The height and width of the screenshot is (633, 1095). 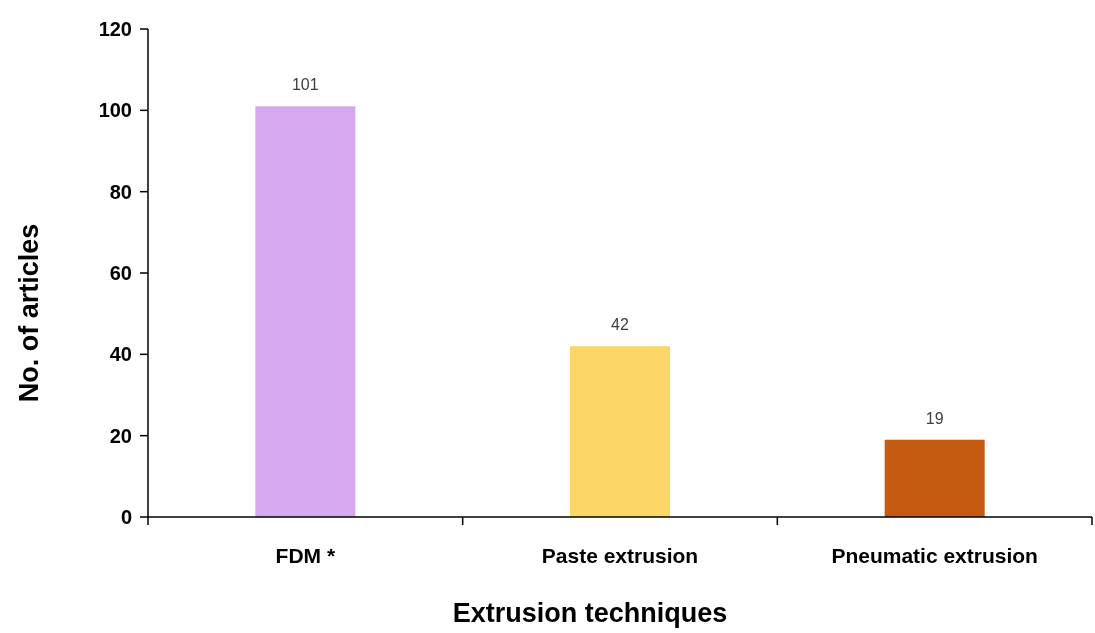 I want to click on data-label: 101, so click(x=305, y=85).